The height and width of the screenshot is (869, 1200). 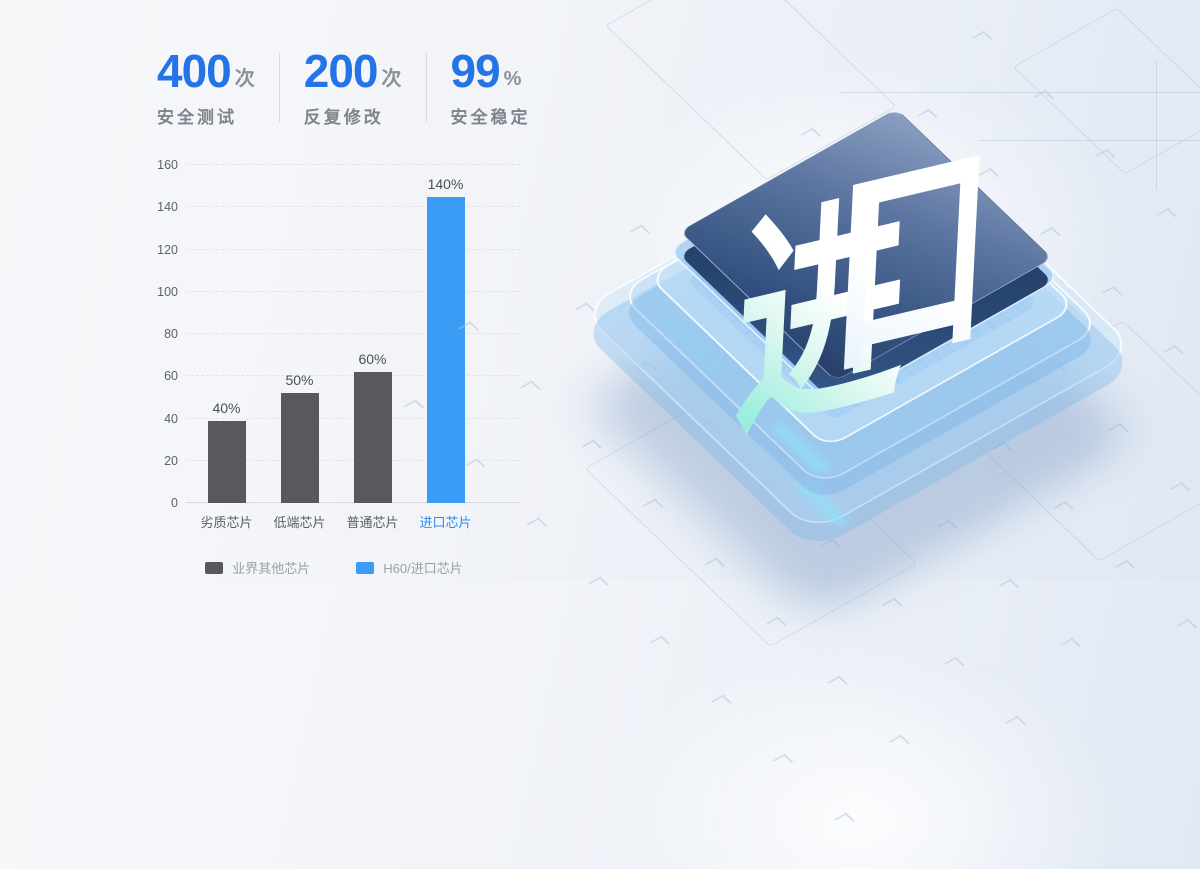 I want to click on bar-cell: 50%, so click(x=300, y=334).